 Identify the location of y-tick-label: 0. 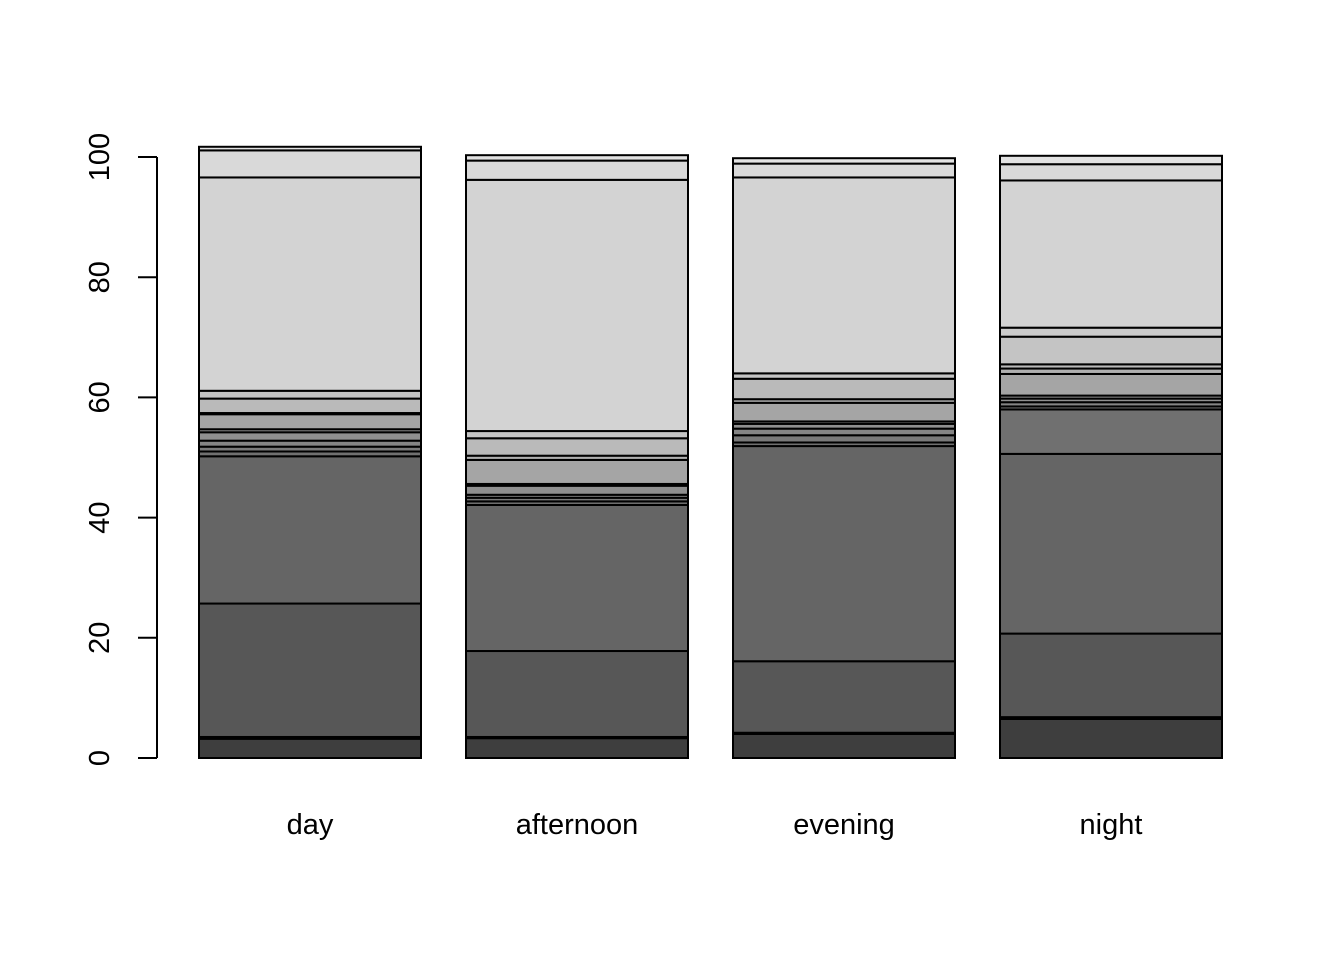
(100, 758).